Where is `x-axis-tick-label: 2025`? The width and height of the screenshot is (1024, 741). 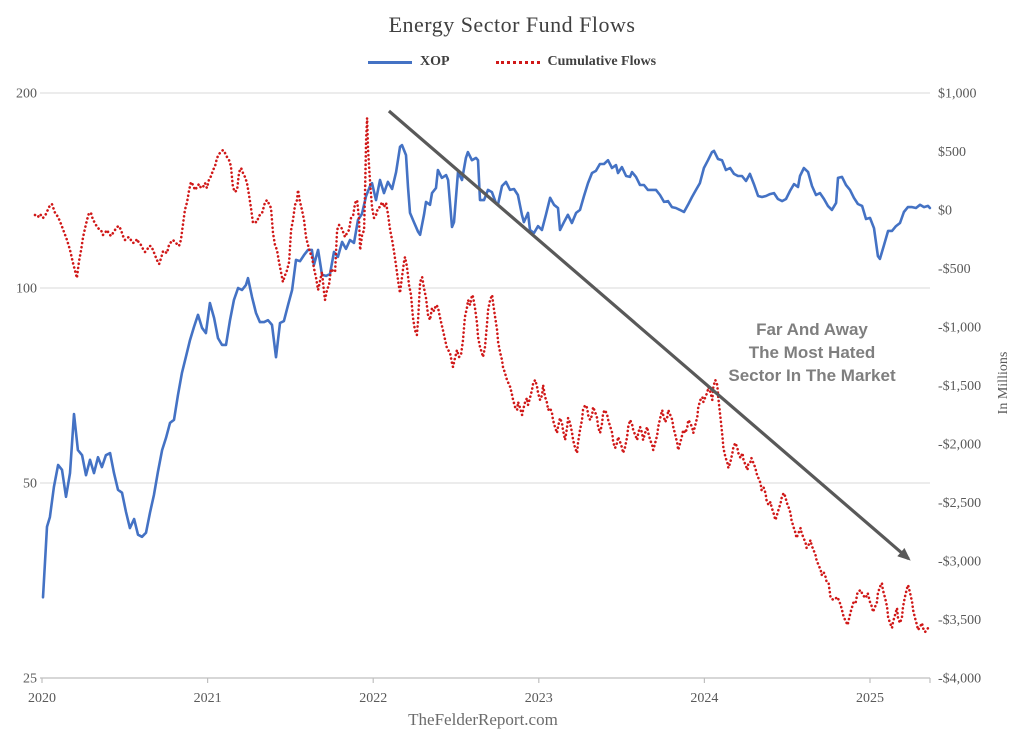 x-axis-tick-label: 2025 is located at coordinates (870, 698).